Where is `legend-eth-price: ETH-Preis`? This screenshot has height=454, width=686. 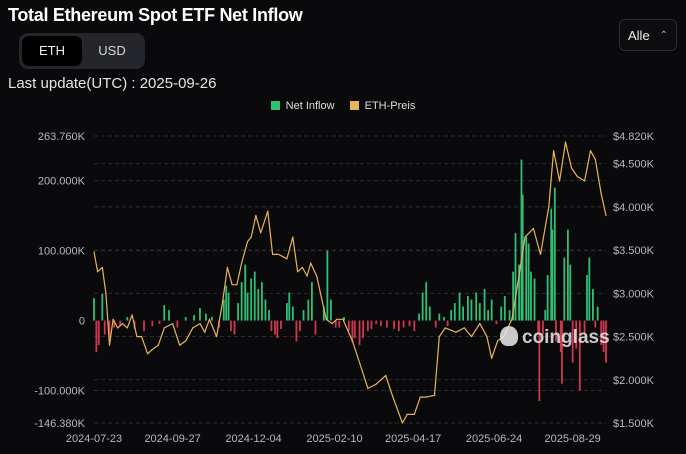
legend-eth-price: ETH-Preis is located at coordinates (382, 106).